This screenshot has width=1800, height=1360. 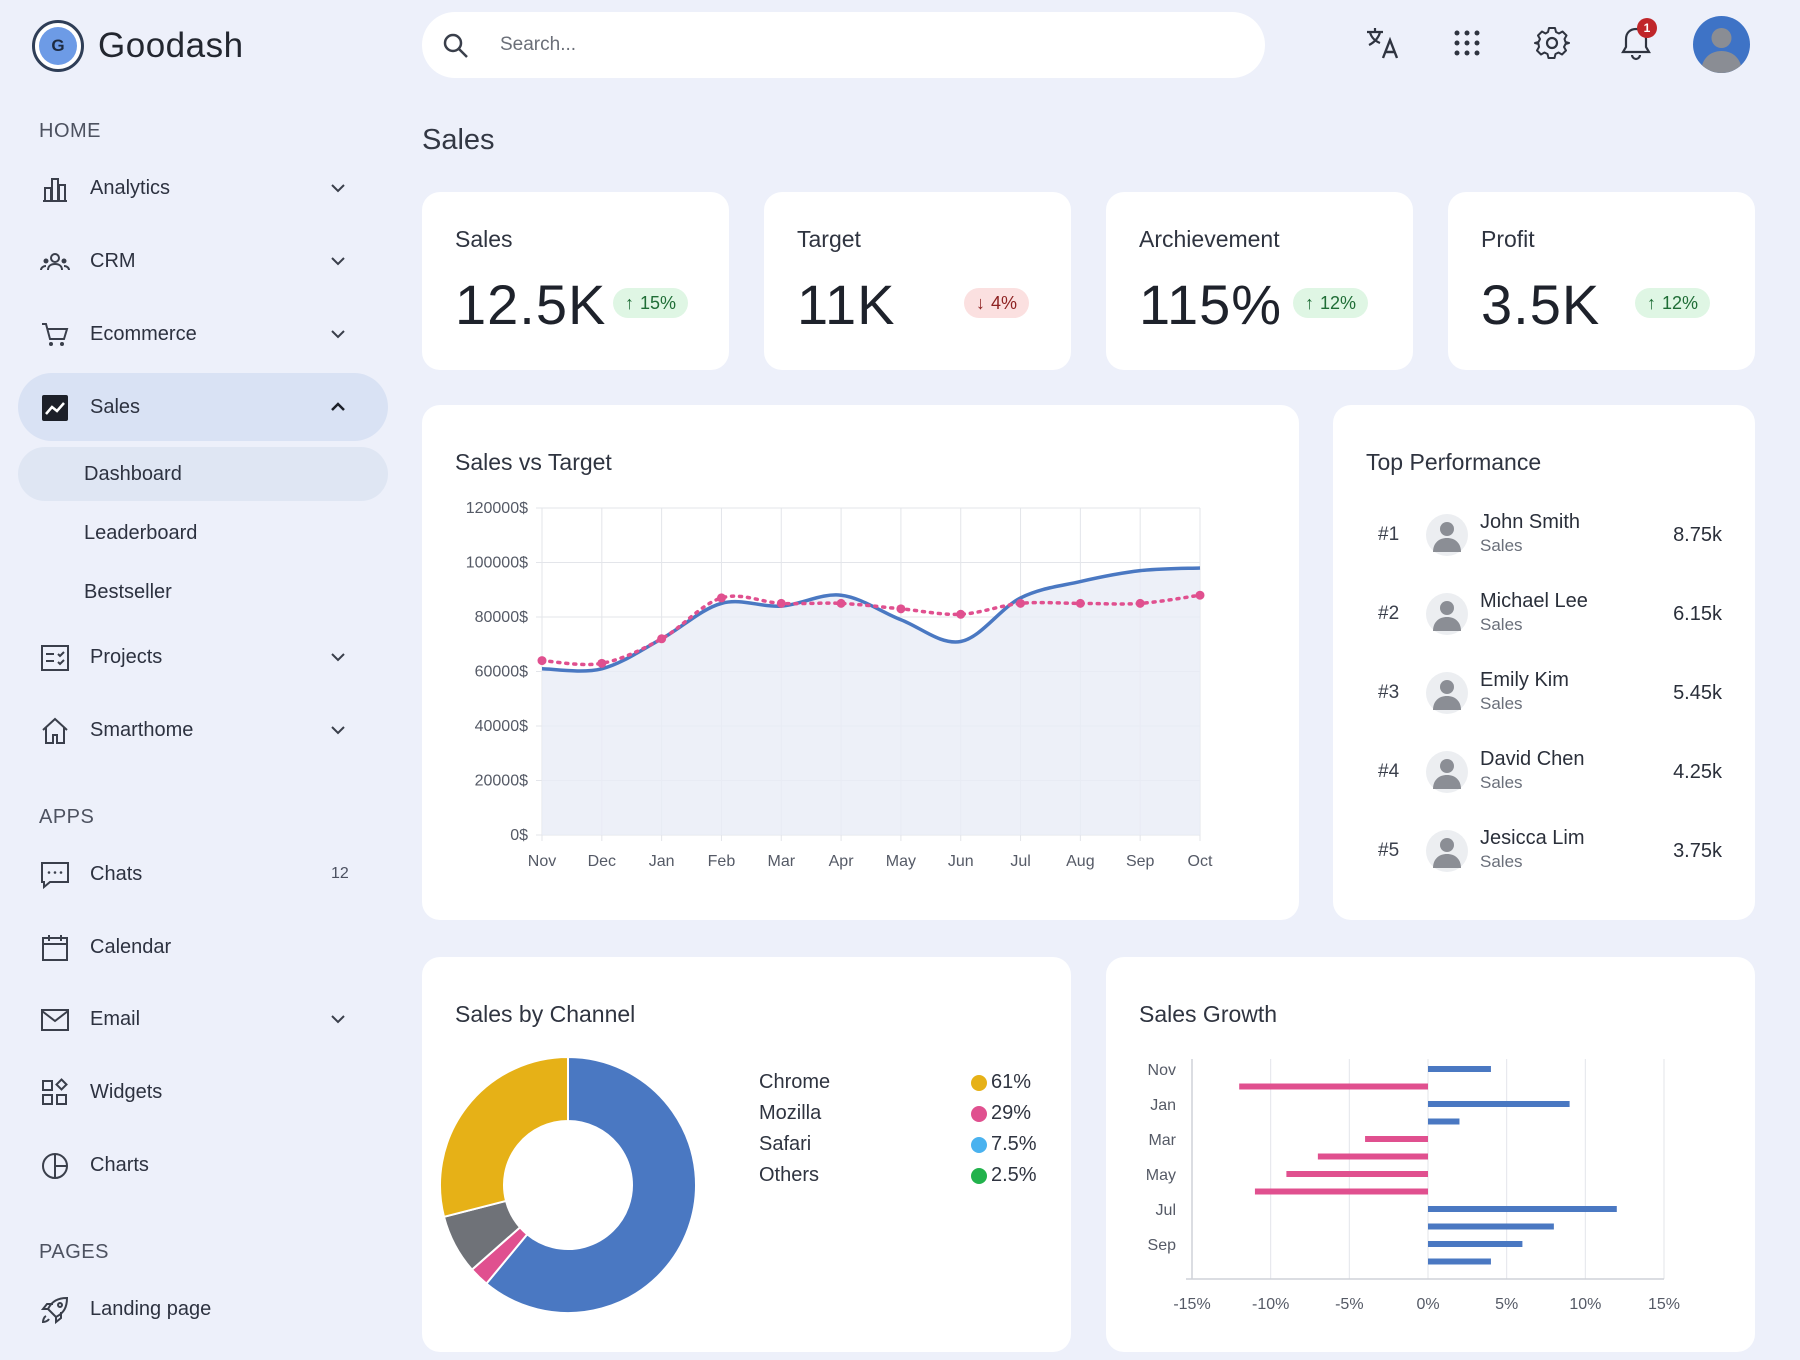 I want to click on change-value: 4%, so click(x=1004, y=302).